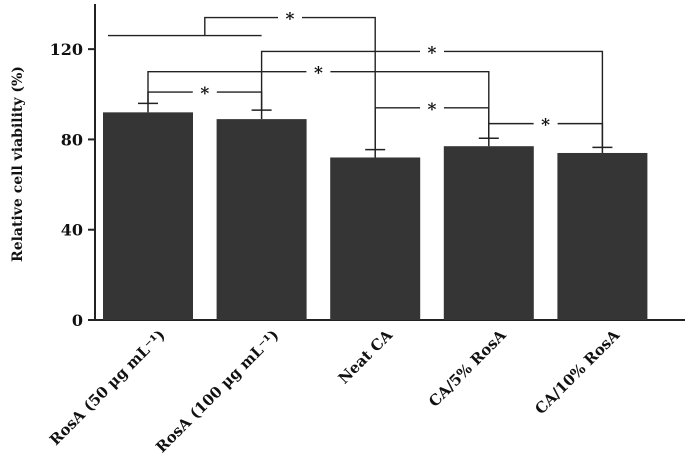  Describe the element at coordinates (77, 320) in the screenshot. I see `y-tick-label: 0` at that location.